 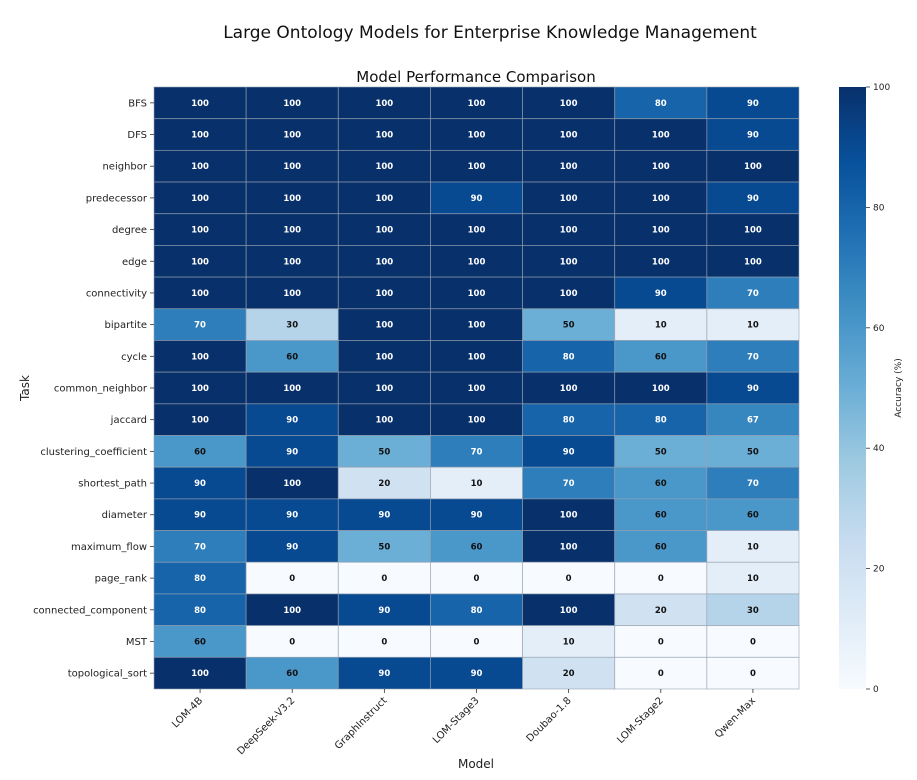 What do you see at coordinates (90, 610) in the screenshot?
I see `y-tick-label: connected_component` at bounding box center [90, 610].